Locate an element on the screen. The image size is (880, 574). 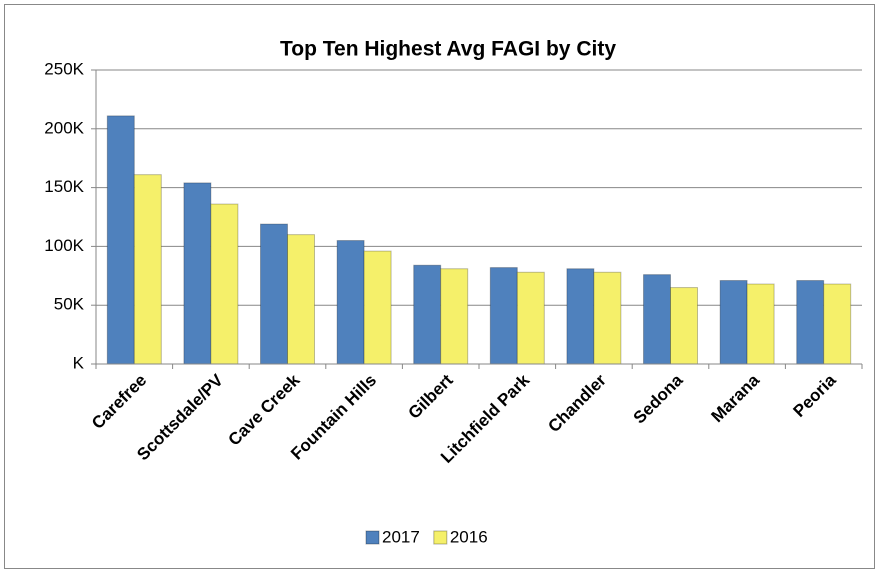
legend-label: 2016 is located at coordinates (469, 536).